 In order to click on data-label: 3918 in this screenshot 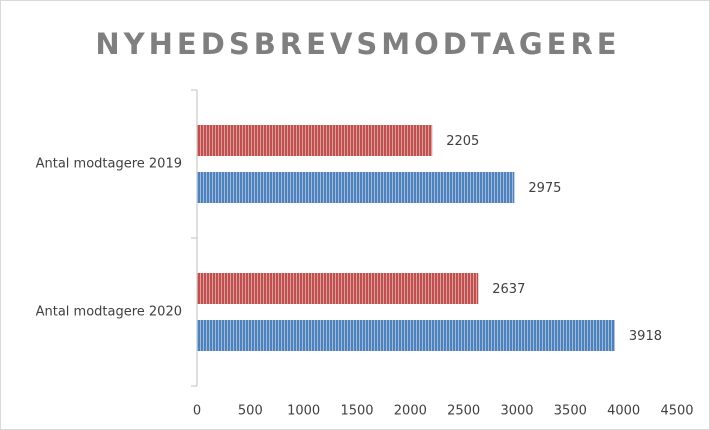, I will do `click(645, 336)`.